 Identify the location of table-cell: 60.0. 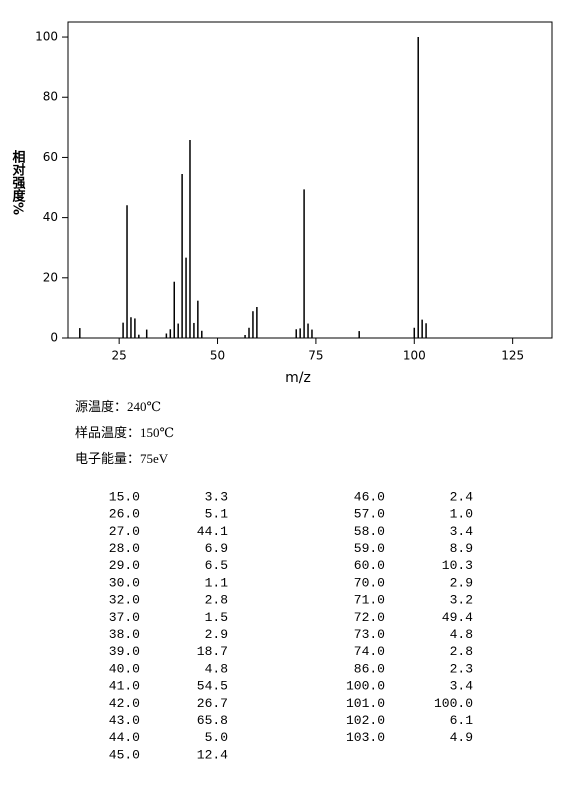
(369, 565).